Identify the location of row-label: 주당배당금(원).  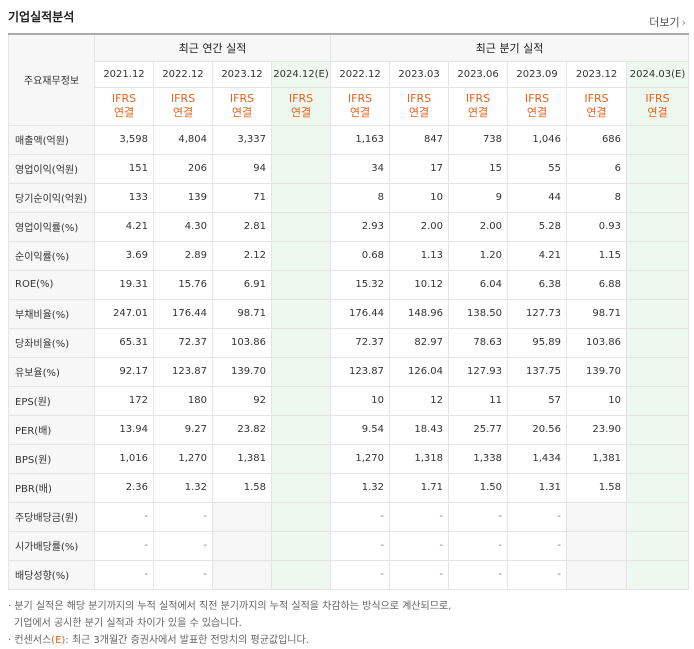
(51, 516).